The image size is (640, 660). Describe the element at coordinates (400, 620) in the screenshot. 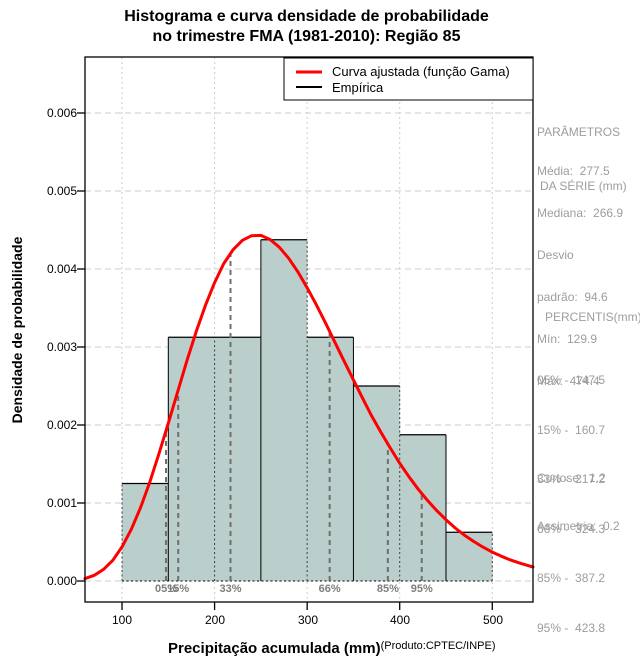

I see `x-tick-label: 400` at that location.